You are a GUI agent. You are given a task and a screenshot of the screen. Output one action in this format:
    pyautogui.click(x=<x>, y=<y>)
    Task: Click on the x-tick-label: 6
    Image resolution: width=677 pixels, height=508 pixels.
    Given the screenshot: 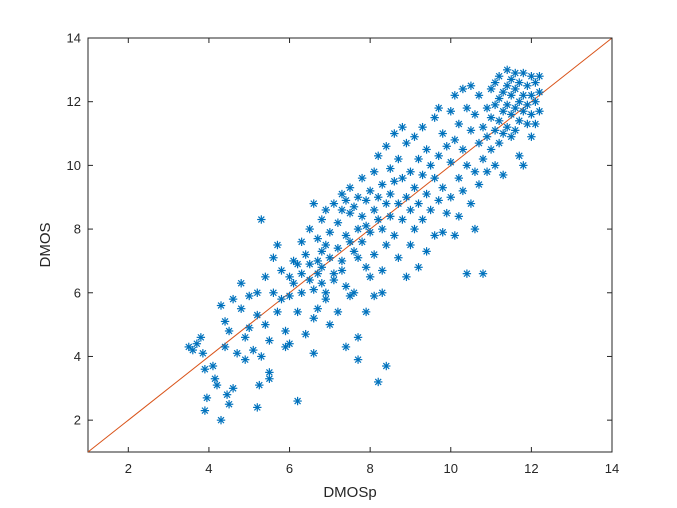 What is the action you would take?
    pyautogui.click(x=289, y=468)
    